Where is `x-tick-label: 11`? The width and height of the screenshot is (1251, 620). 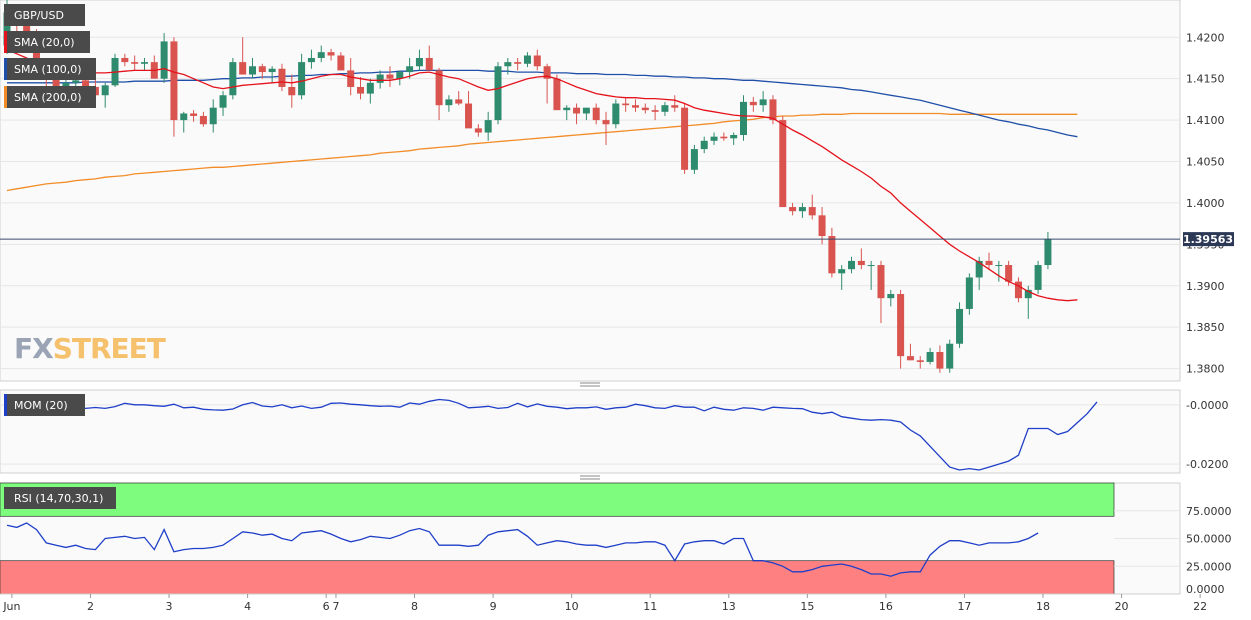
x-tick-label: 11 is located at coordinates (650, 606).